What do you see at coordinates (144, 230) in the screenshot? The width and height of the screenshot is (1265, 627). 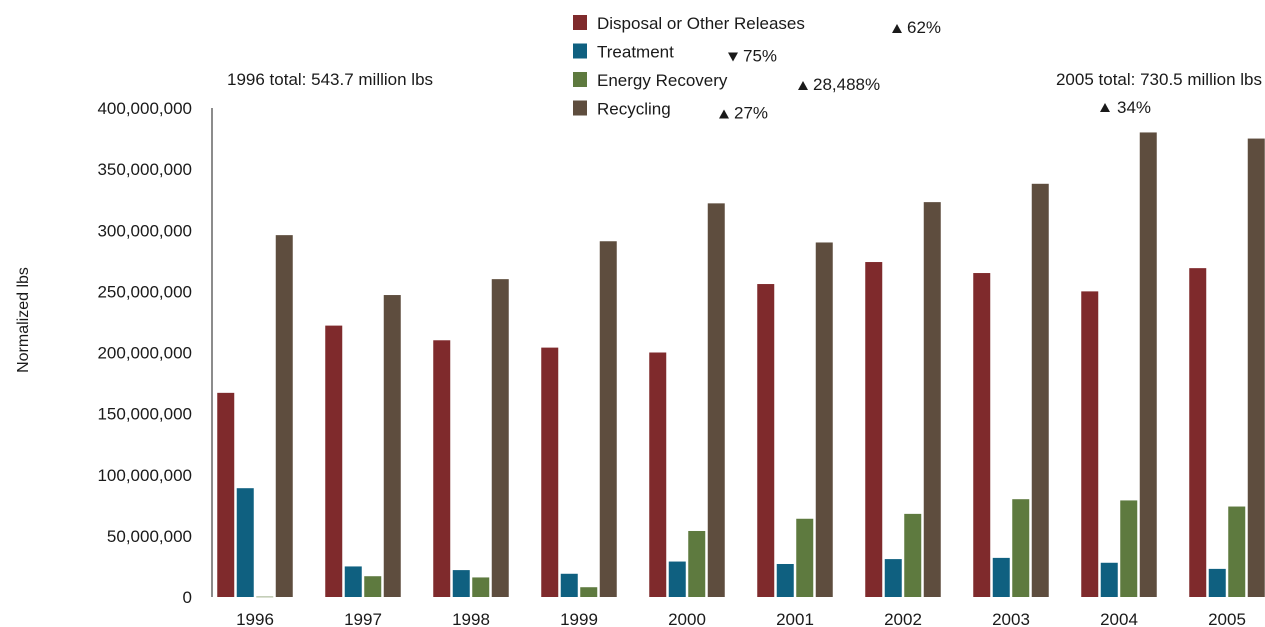 I see `y-tick-label: 300,000,000` at bounding box center [144, 230].